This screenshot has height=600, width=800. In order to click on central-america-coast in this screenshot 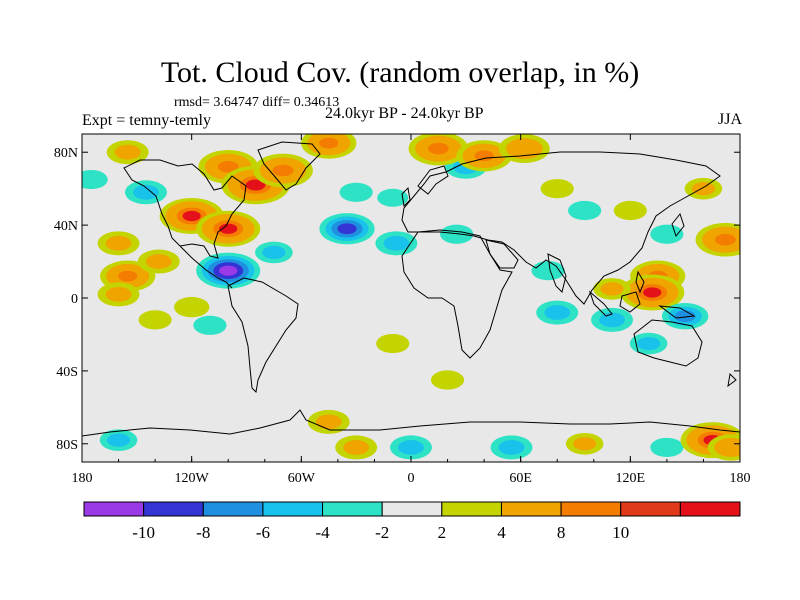, I will do `click(206, 267)`.